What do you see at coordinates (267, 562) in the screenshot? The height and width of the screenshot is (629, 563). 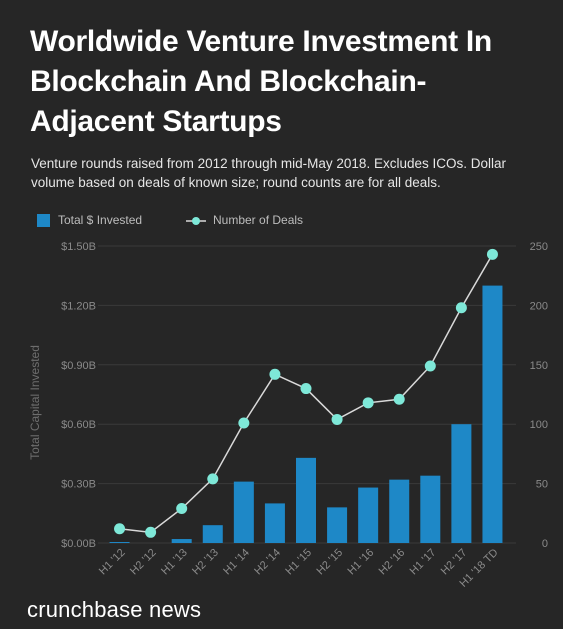 I see `x-tick-label: H2 '14` at bounding box center [267, 562].